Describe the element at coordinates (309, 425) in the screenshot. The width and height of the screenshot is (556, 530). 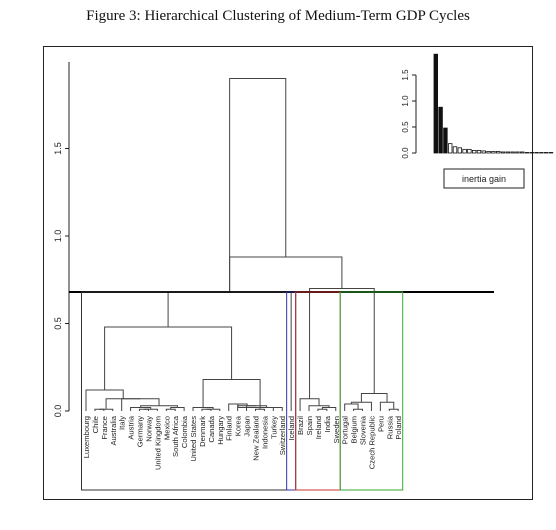
I see `leaf-label: Spain` at that location.